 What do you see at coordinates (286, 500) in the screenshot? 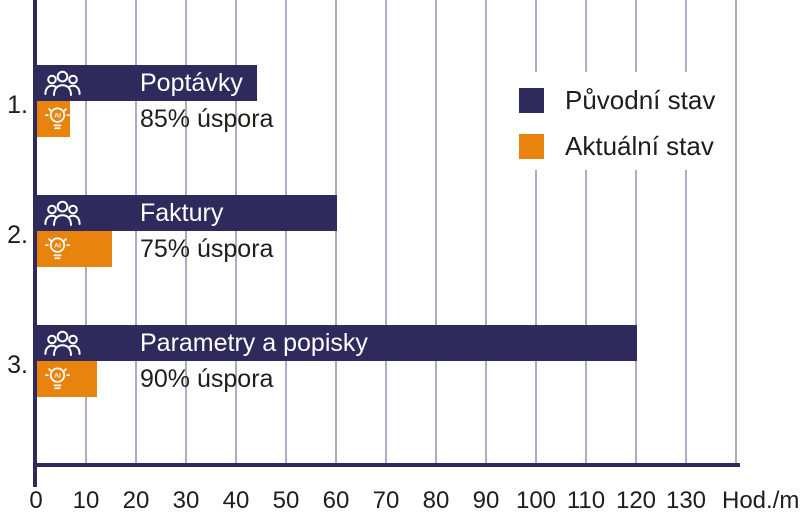
I see `x-tick-label: 50` at bounding box center [286, 500].